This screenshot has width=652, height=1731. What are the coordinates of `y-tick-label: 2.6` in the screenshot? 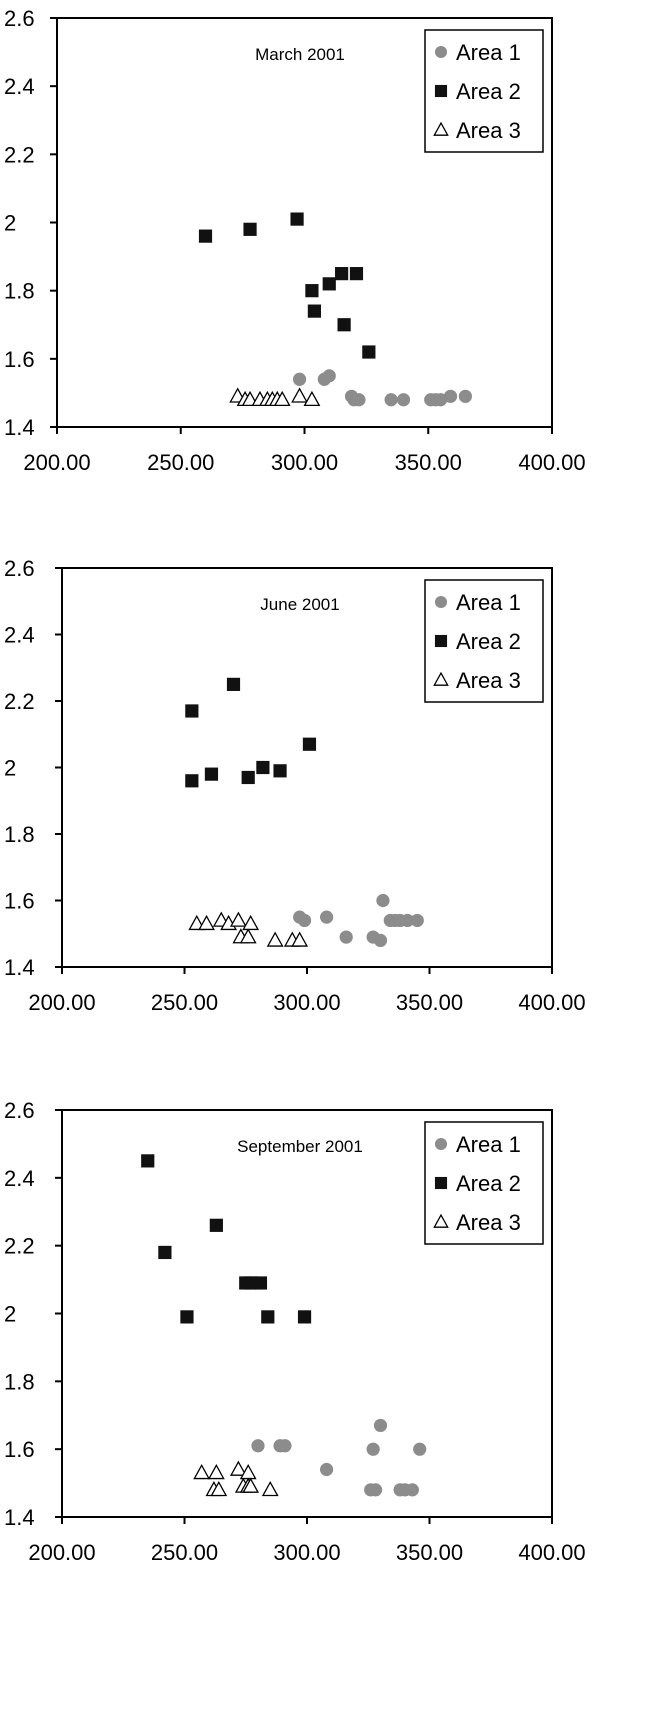 It's located at (19, 1110).